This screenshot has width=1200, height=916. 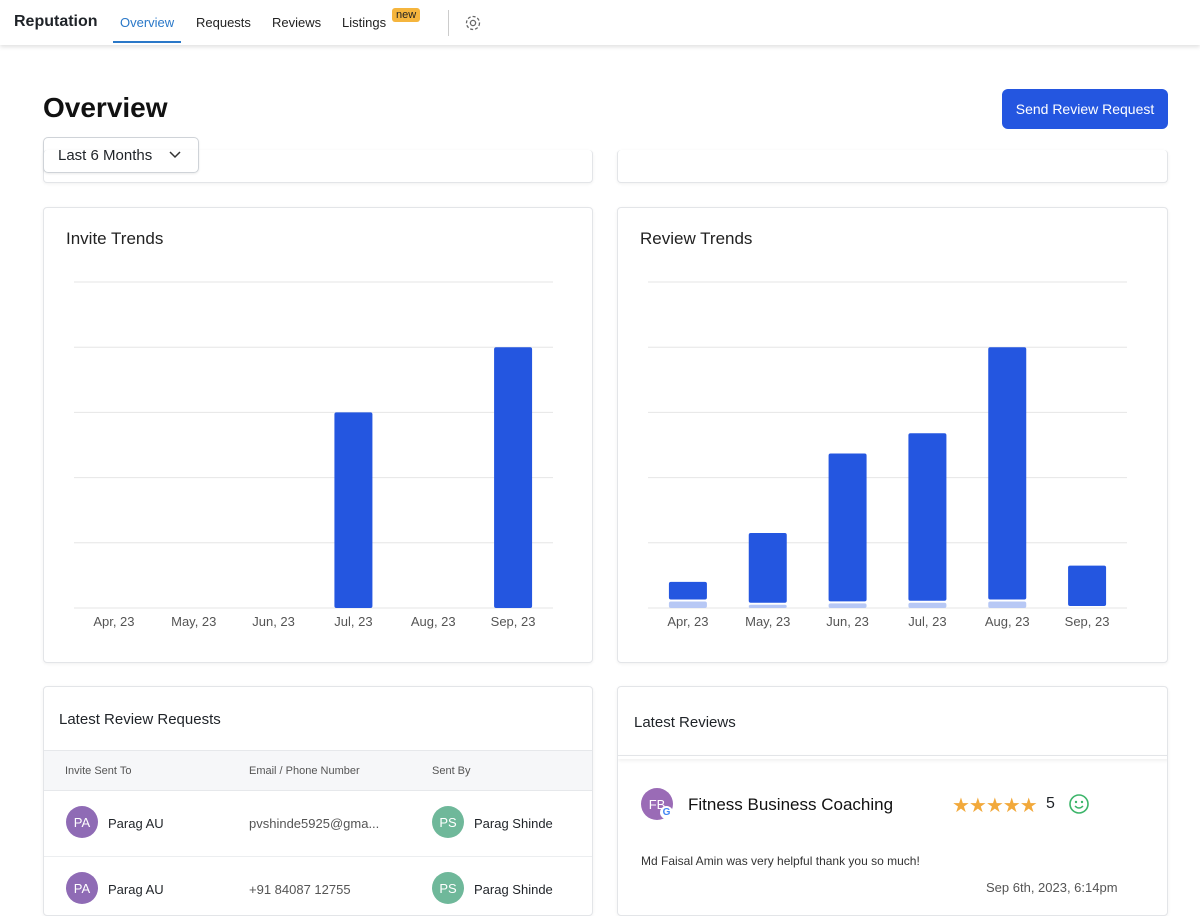 I want to click on review-date: Sep 6th, 2023, 6:14pm, so click(x=1052, y=887).